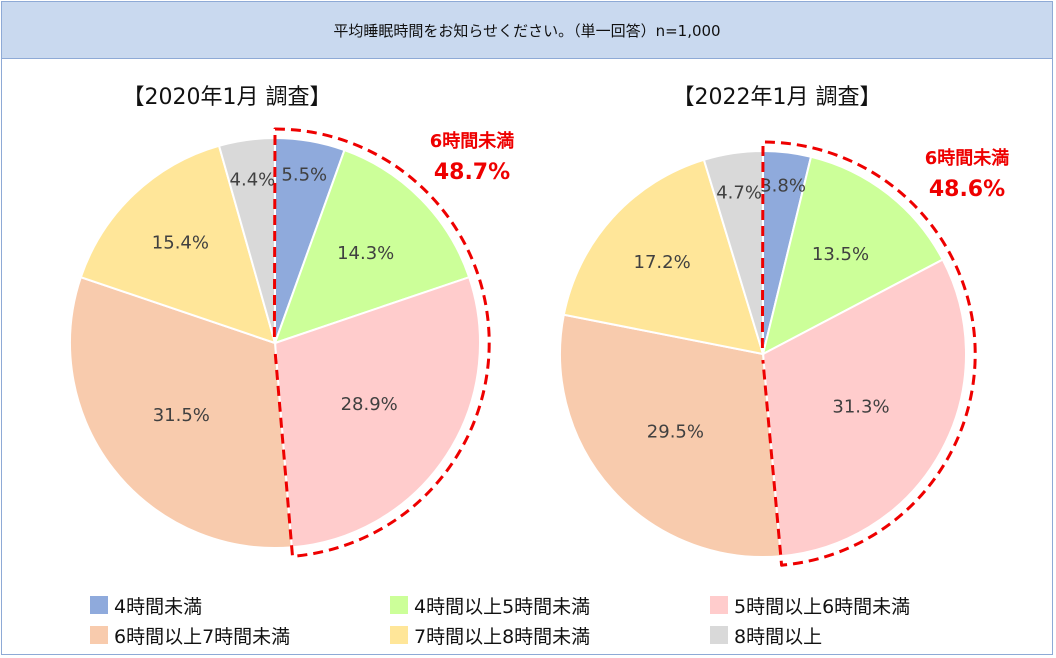 This screenshot has height=658, width=1056. What do you see at coordinates (840, 254) in the screenshot?
I see `slice-label: 13.5%` at bounding box center [840, 254].